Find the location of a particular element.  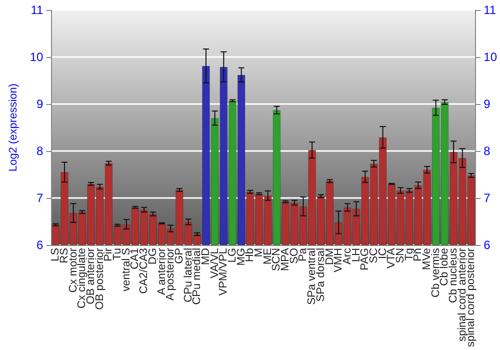

y-tick-label: 10 is located at coordinates (37, 57).